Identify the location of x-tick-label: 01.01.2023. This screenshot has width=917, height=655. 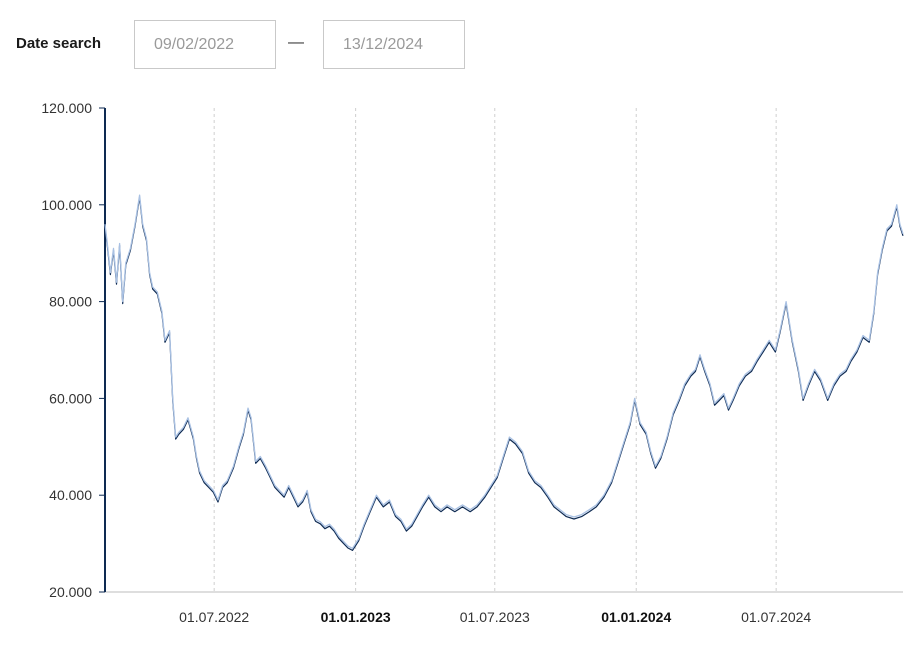
(356, 617).